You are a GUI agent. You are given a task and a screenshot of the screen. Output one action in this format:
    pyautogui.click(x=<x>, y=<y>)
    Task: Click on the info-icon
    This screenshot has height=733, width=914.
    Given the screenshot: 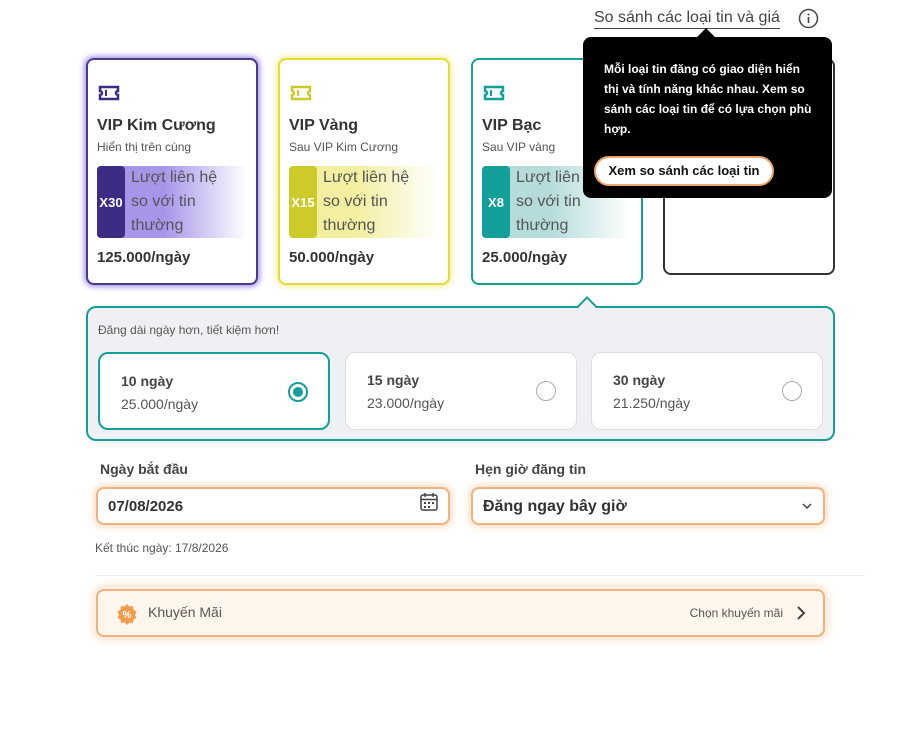 What is the action you would take?
    pyautogui.click(x=808, y=18)
    